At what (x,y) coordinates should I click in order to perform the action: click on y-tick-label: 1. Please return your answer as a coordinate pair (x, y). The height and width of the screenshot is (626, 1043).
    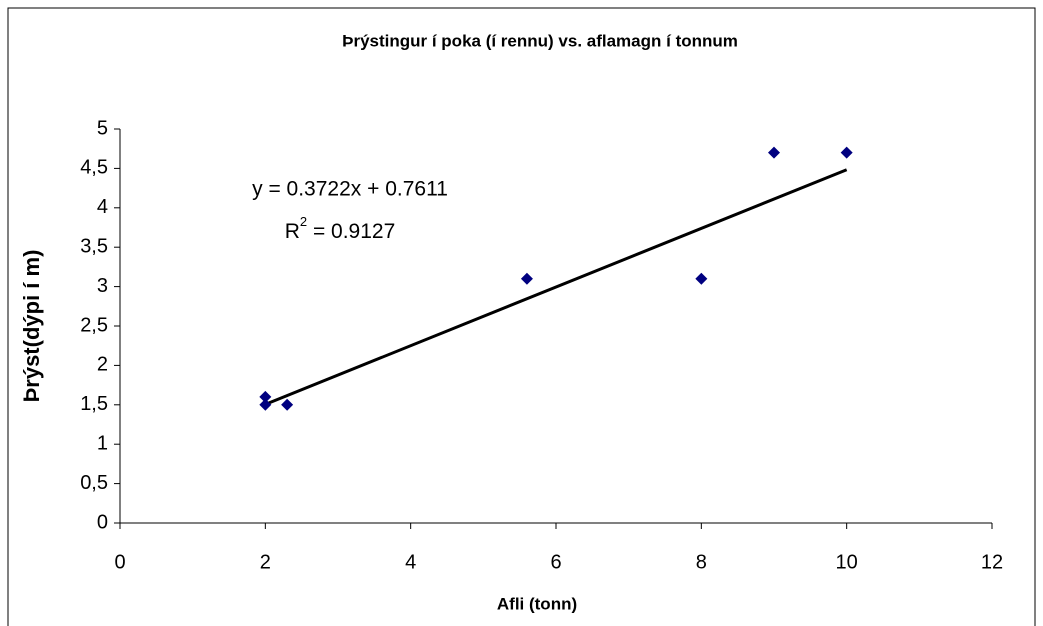
    Looking at the image, I should click on (102, 443).